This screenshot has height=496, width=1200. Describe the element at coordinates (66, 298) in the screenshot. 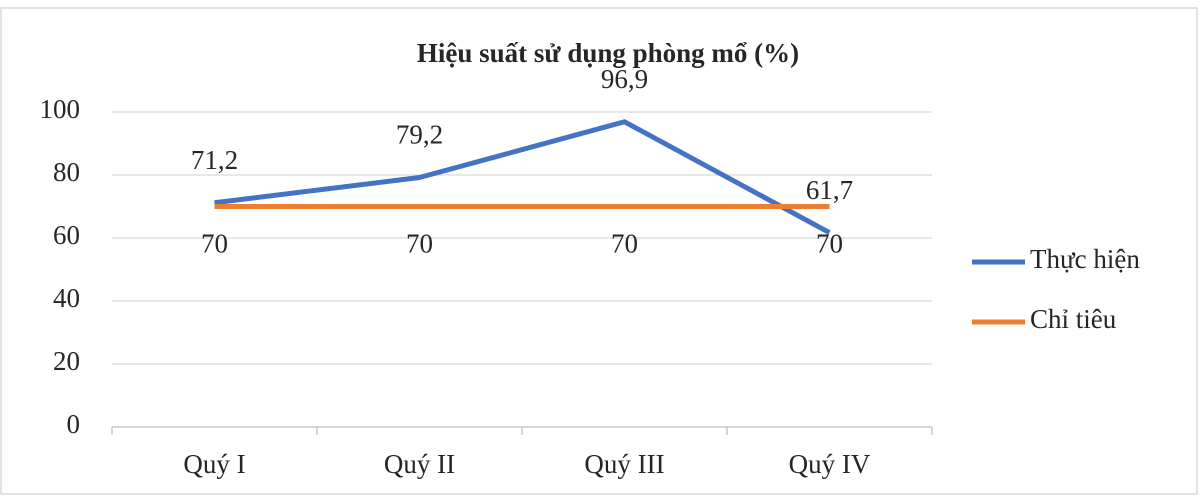

I see `y-tick-label: 40` at that location.